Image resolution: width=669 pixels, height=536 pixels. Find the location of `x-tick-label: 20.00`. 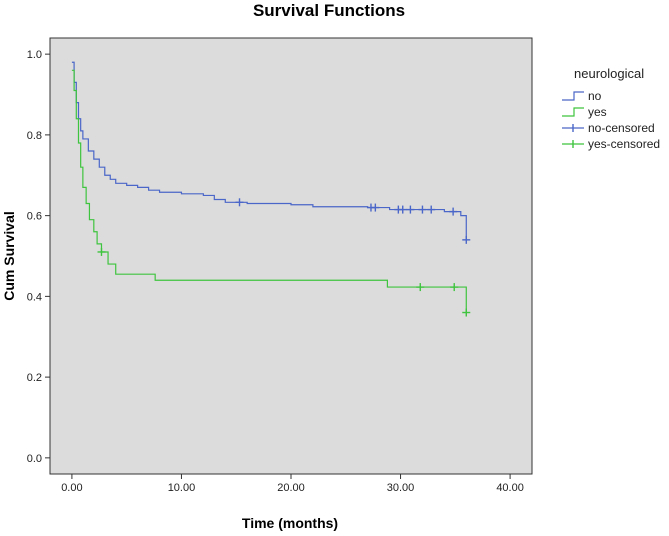

x-tick-label: 20.00 is located at coordinates (291, 488).